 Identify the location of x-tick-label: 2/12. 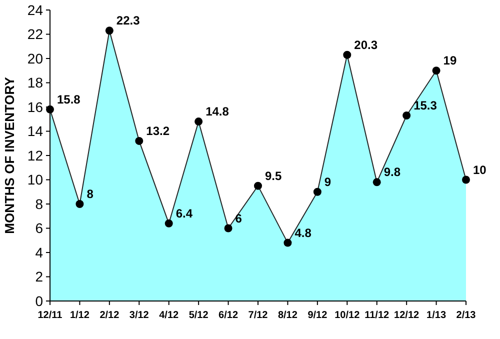
(110, 315).